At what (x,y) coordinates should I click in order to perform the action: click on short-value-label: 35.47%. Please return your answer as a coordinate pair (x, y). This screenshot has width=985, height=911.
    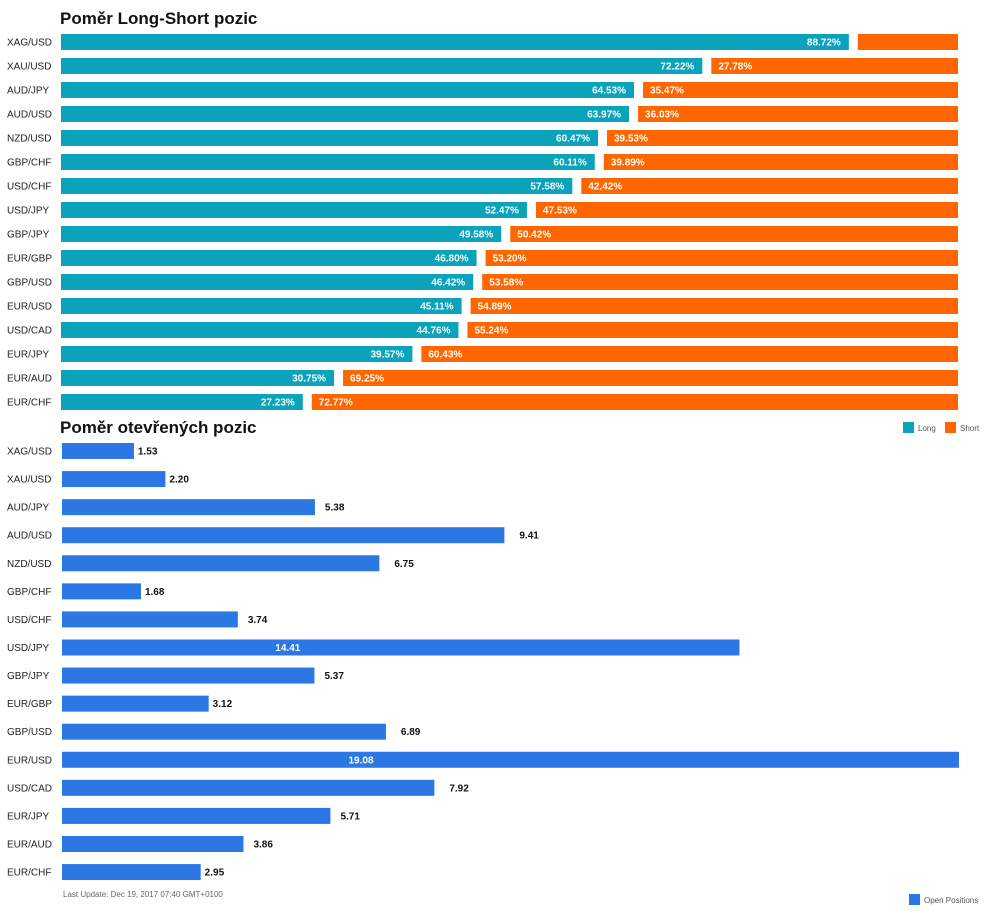
    Looking at the image, I should click on (667, 91).